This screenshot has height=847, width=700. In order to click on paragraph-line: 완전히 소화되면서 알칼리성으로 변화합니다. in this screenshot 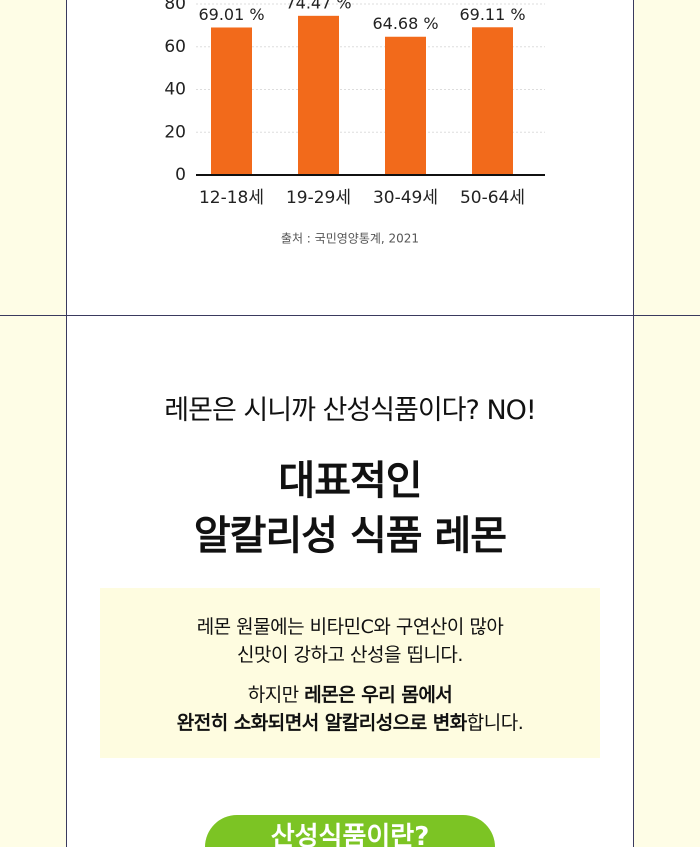, I will do `click(350, 721)`.